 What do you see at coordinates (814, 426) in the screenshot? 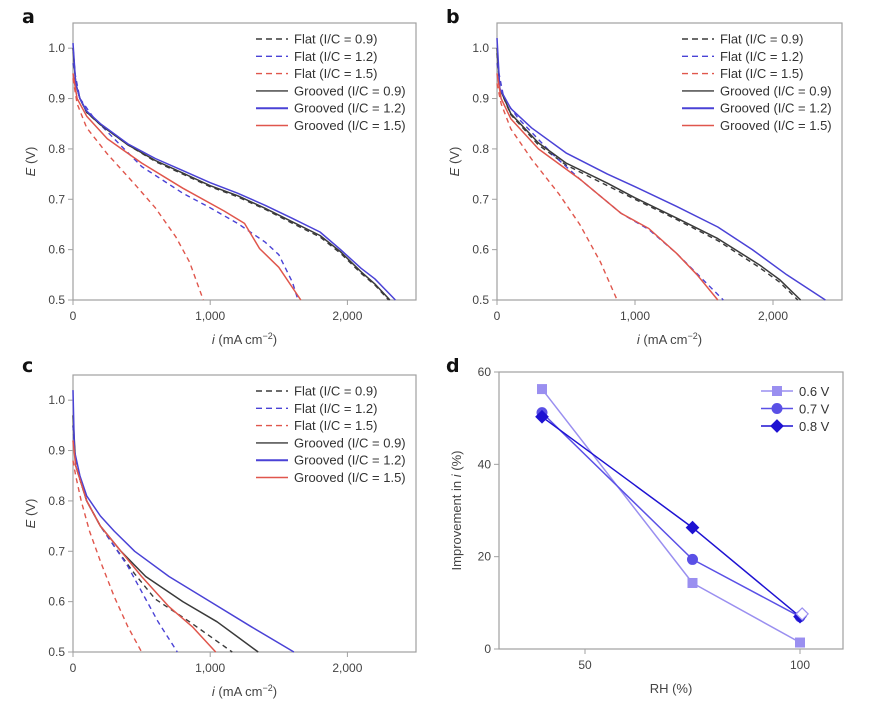
I see `legend-label: 0.8 V` at bounding box center [814, 426].